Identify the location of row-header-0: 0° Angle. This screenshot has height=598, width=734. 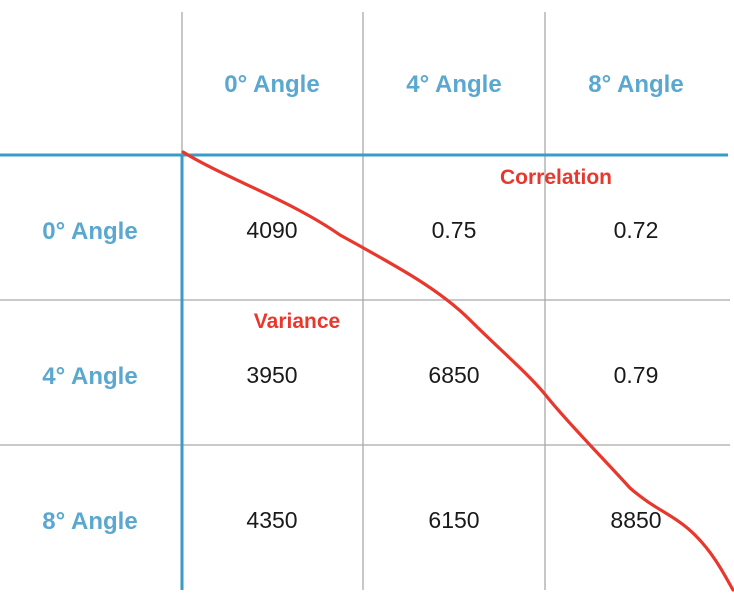
(89, 231).